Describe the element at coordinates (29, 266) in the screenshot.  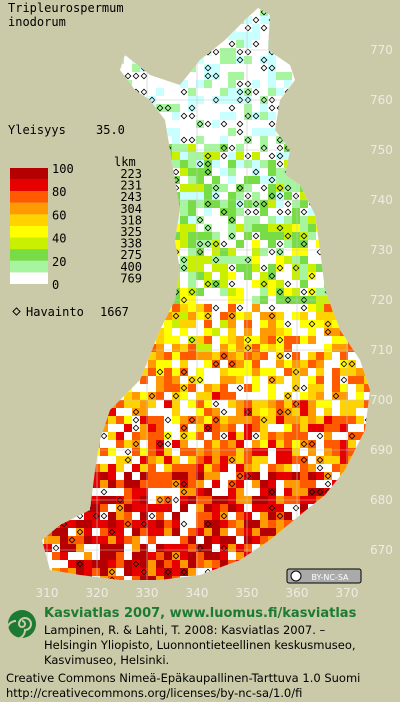
I see `legend-swatch` at that location.